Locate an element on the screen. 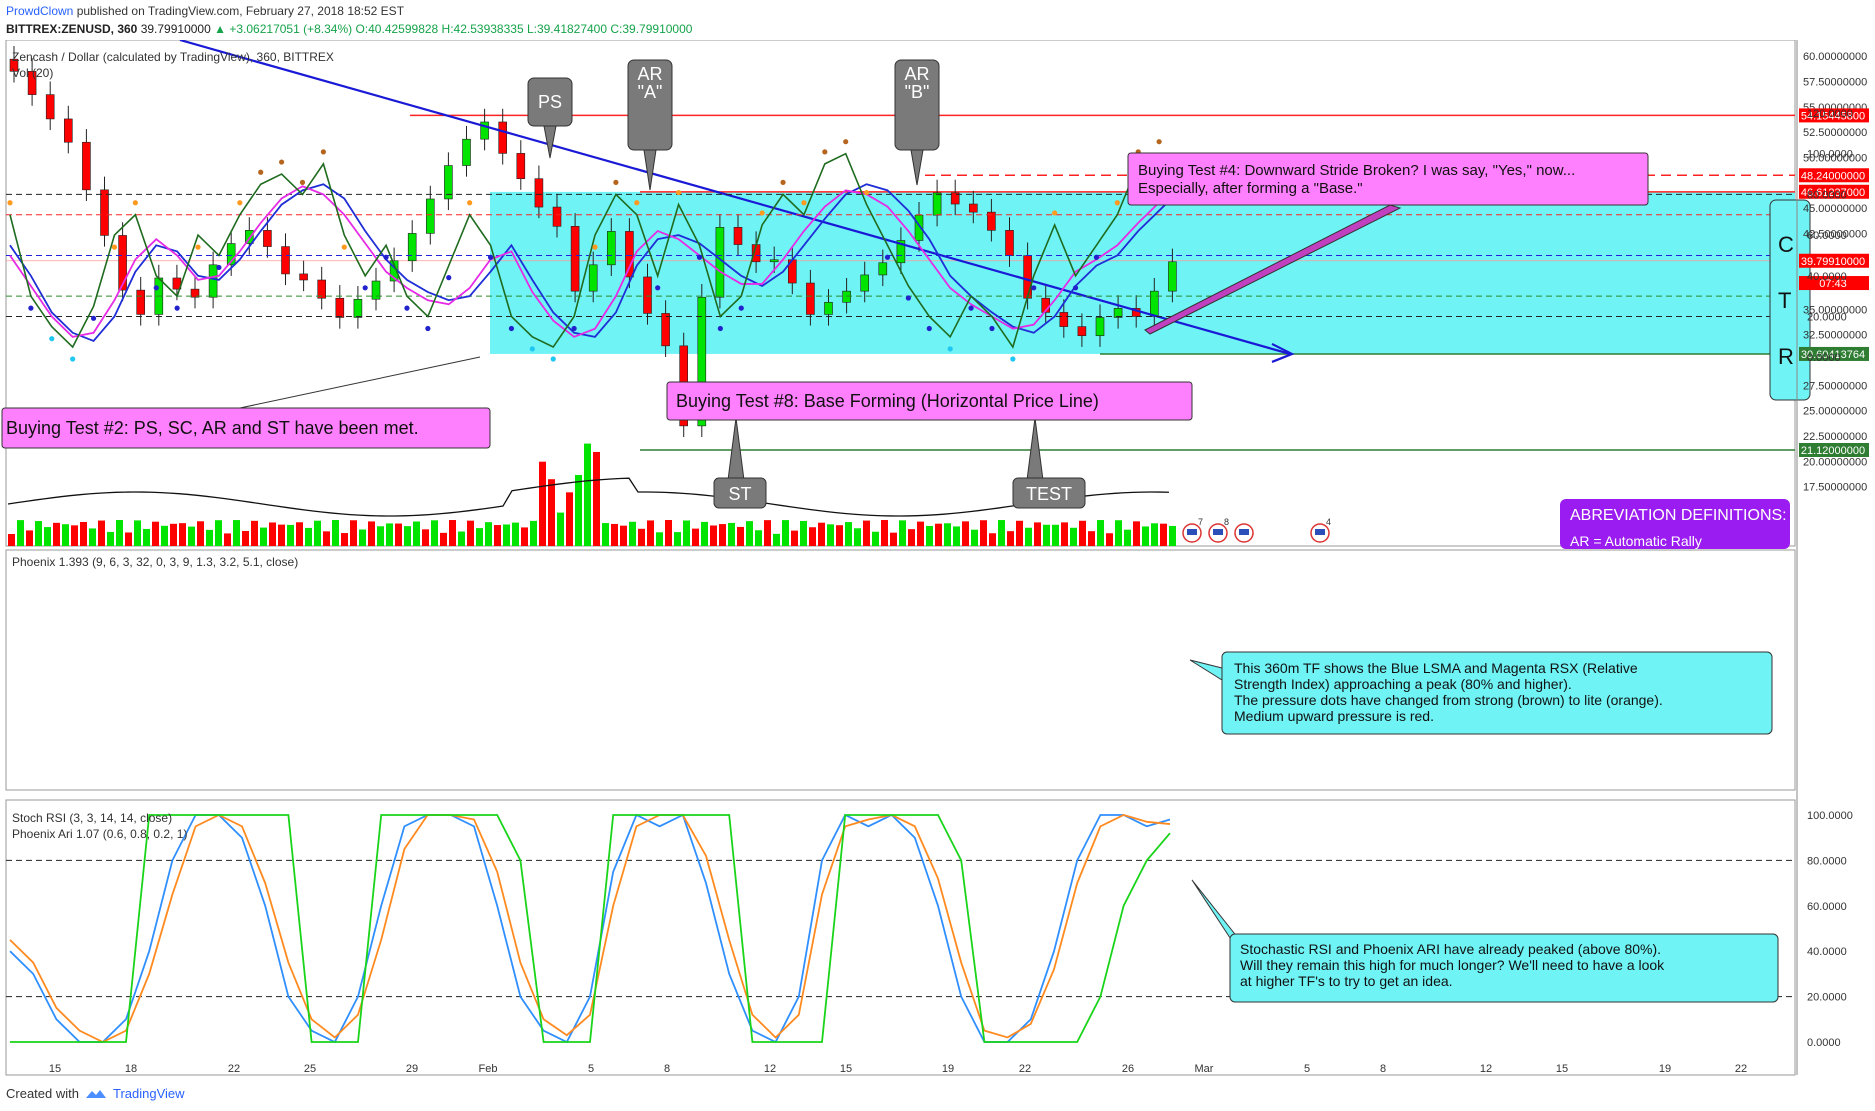 The width and height of the screenshot is (1875, 1111). x-tick-label: 22 is located at coordinates (234, 1069).